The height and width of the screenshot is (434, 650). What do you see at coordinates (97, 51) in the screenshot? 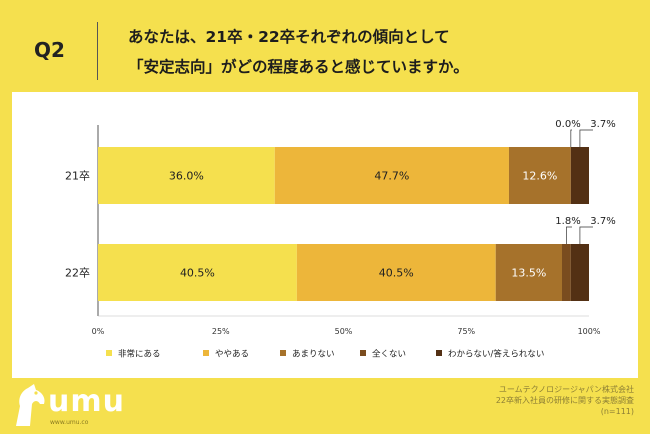
I see `header-divider` at bounding box center [97, 51].